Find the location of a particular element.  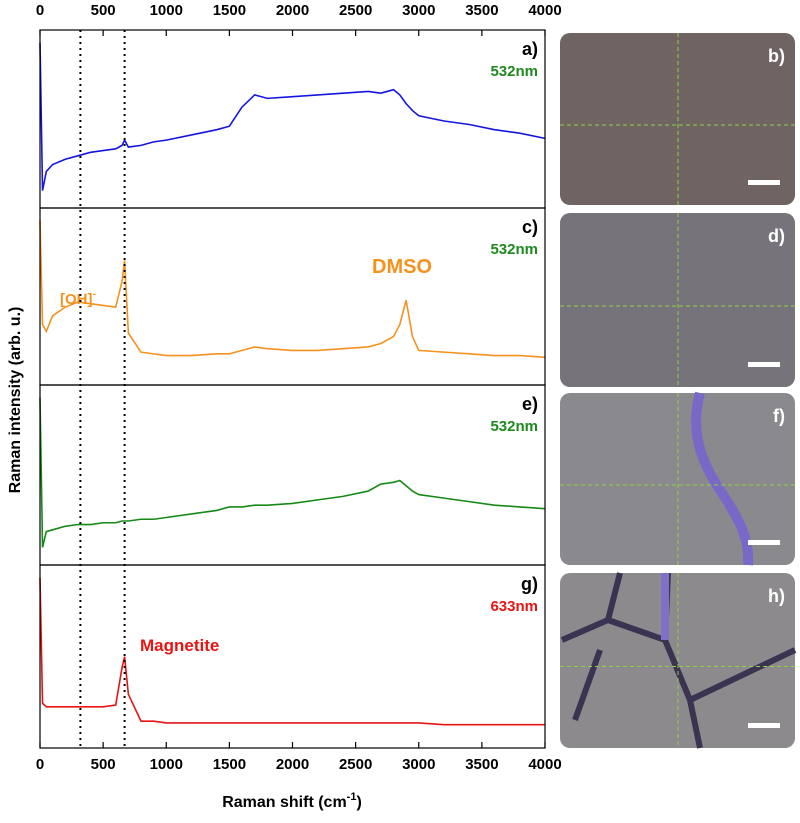

x-tick-label-top: 1000 is located at coordinates (166, 10).